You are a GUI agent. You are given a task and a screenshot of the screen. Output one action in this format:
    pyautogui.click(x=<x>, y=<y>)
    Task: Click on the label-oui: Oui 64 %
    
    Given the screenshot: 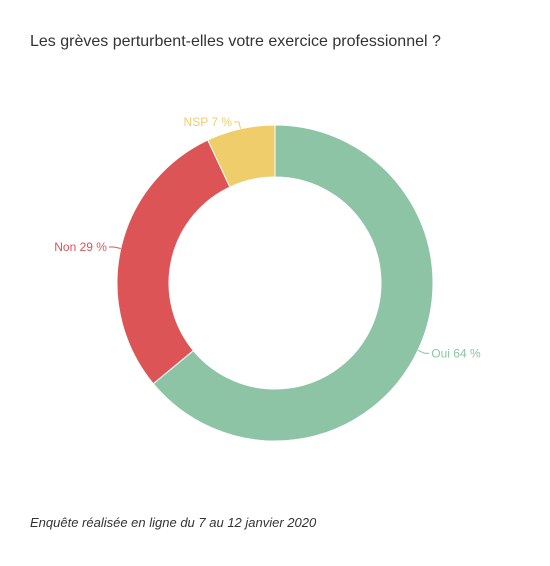 What is the action you would take?
    pyautogui.click(x=456, y=353)
    